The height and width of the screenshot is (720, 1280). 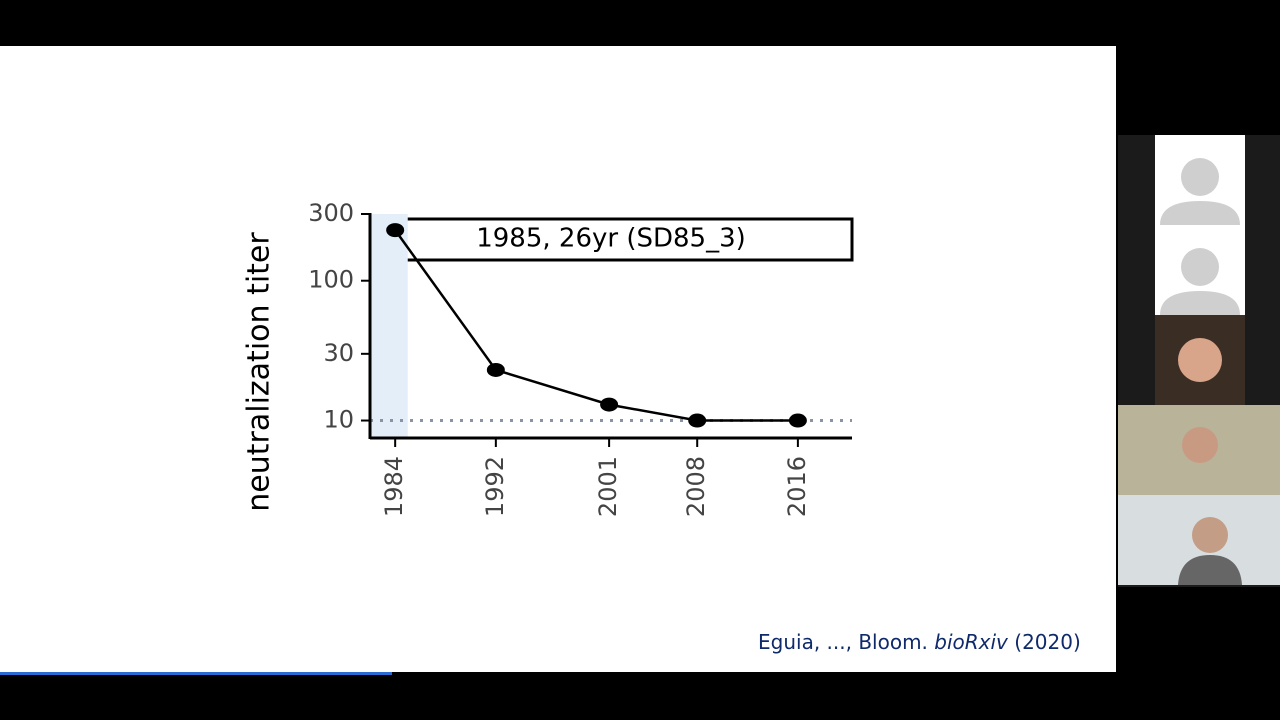 I want to click on citation: Eguia, ..., Bloom. bioRxiv (2020), so click(x=919, y=642).